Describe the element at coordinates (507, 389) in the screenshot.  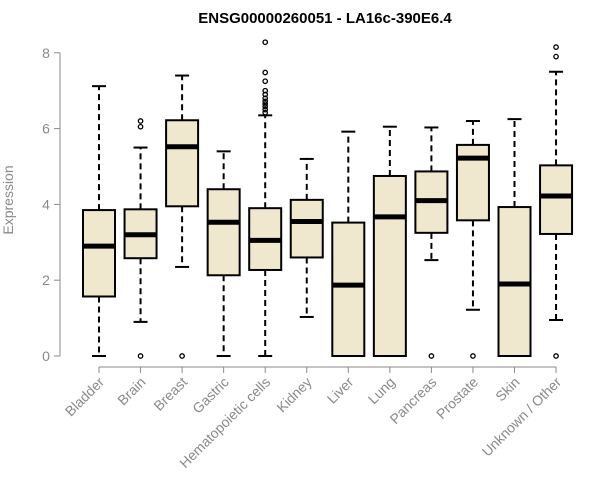
I see `x-tick-label: Skin` at that location.